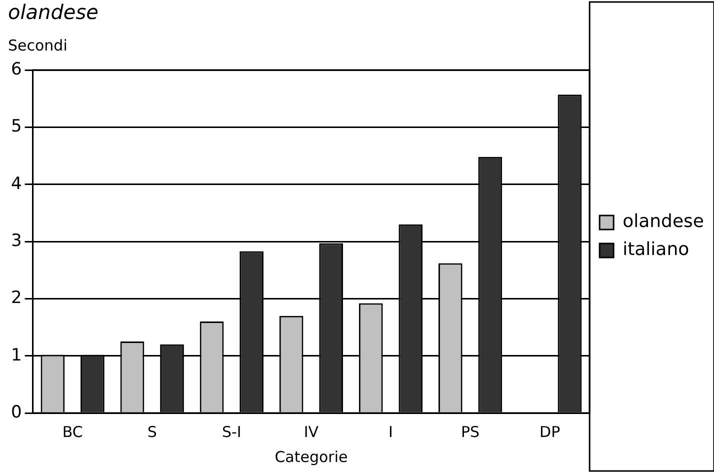 The width and height of the screenshot is (714, 475). What do you see at coordinates (550, 431) in the screenshot?
I see `x-tick-label: DP` at bounding box center [550, 431].